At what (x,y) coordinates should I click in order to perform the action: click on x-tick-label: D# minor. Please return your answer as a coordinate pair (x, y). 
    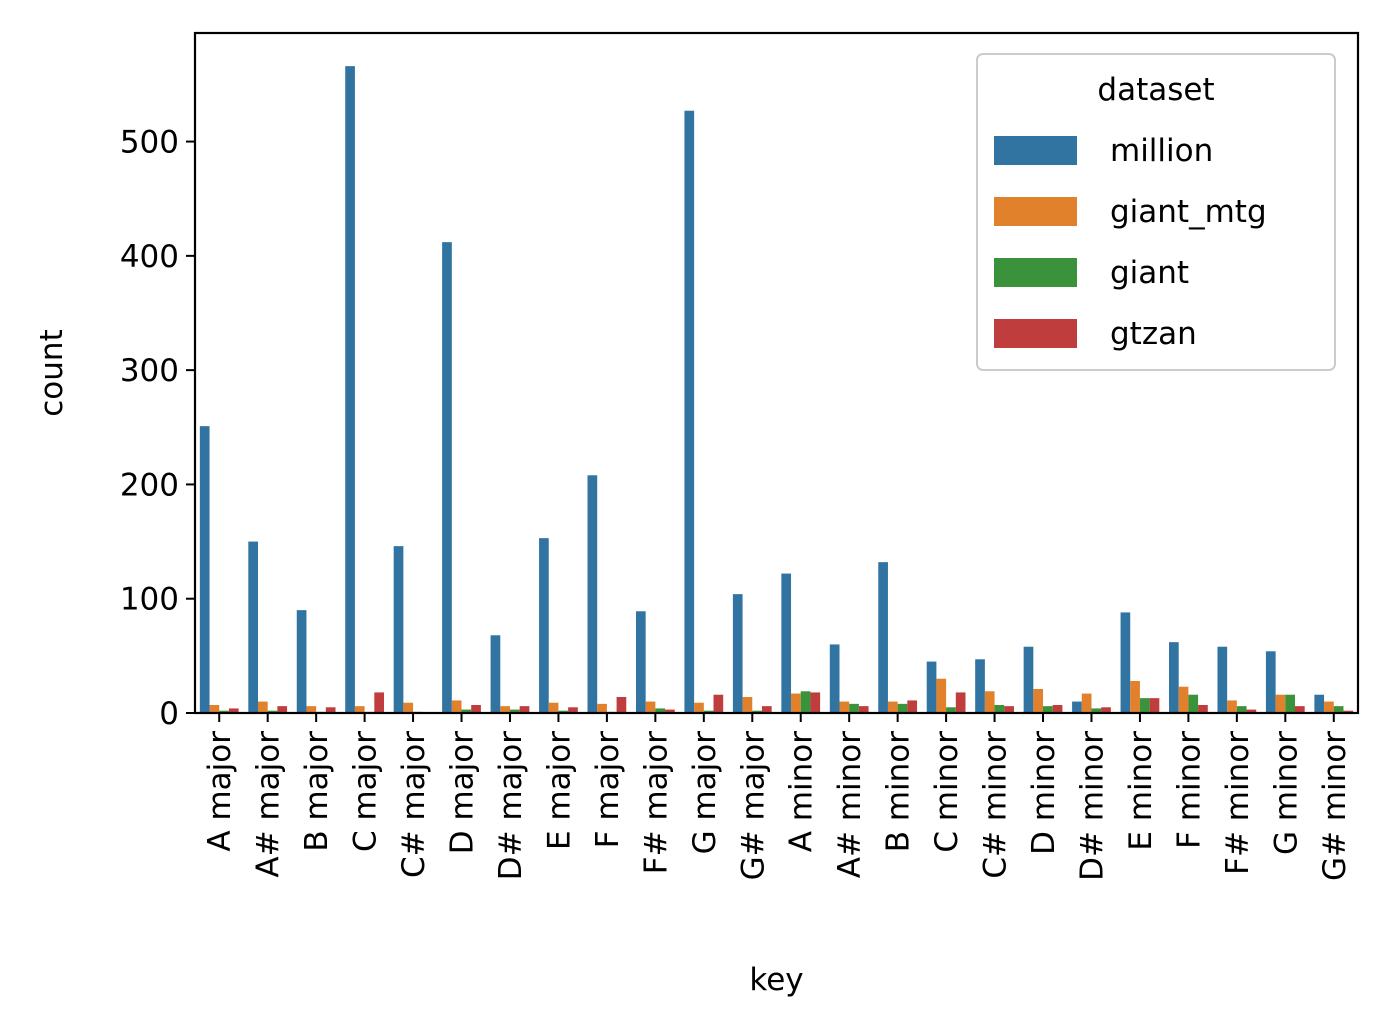
    Looking at the image, I should click on (1092, 806).